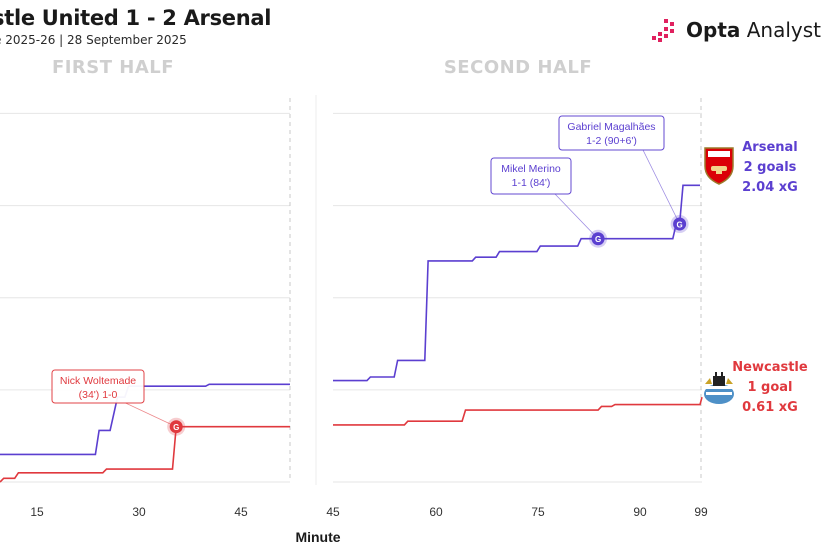  I want to click on x-tick-label: 15, so click(37, 512).